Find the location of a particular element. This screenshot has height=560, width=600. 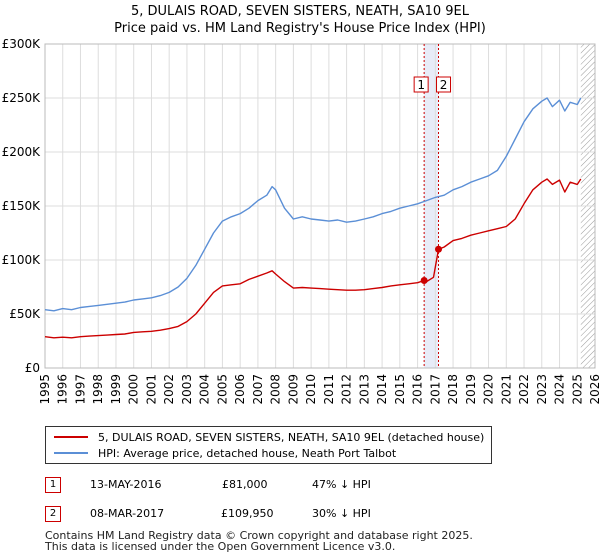

transaction-badge-label: 1 is located at coordinates (421, 85).